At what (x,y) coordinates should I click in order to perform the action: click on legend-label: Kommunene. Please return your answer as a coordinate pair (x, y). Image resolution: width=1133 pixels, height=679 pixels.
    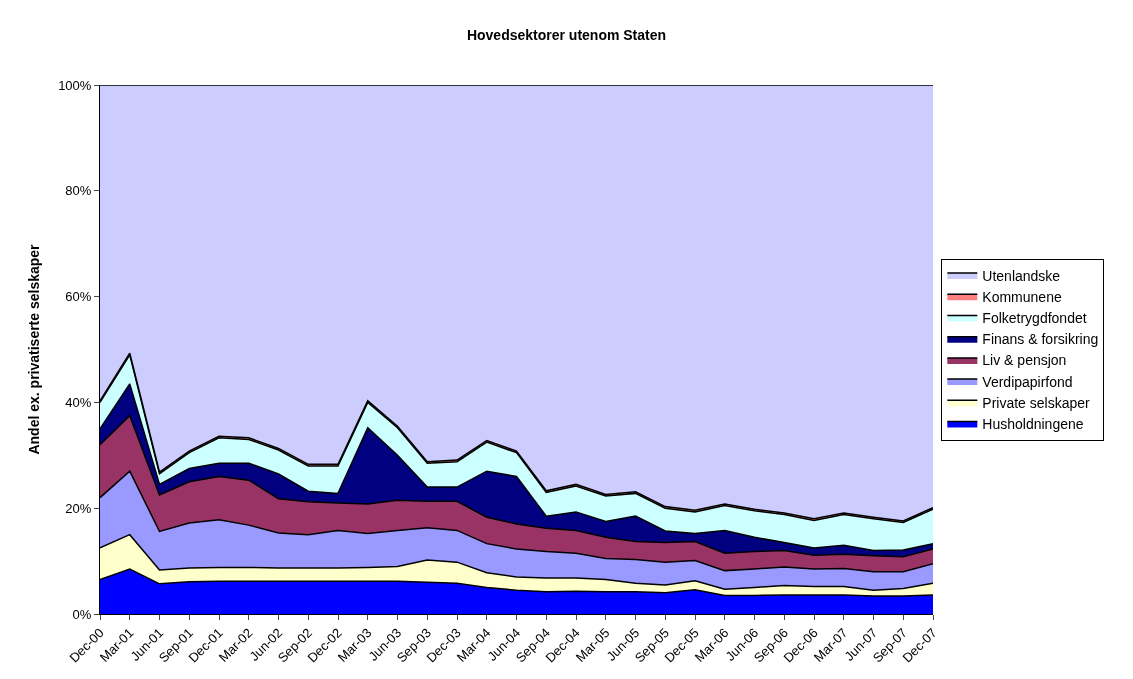
    Looking at the image, I should click on (1022, 296).